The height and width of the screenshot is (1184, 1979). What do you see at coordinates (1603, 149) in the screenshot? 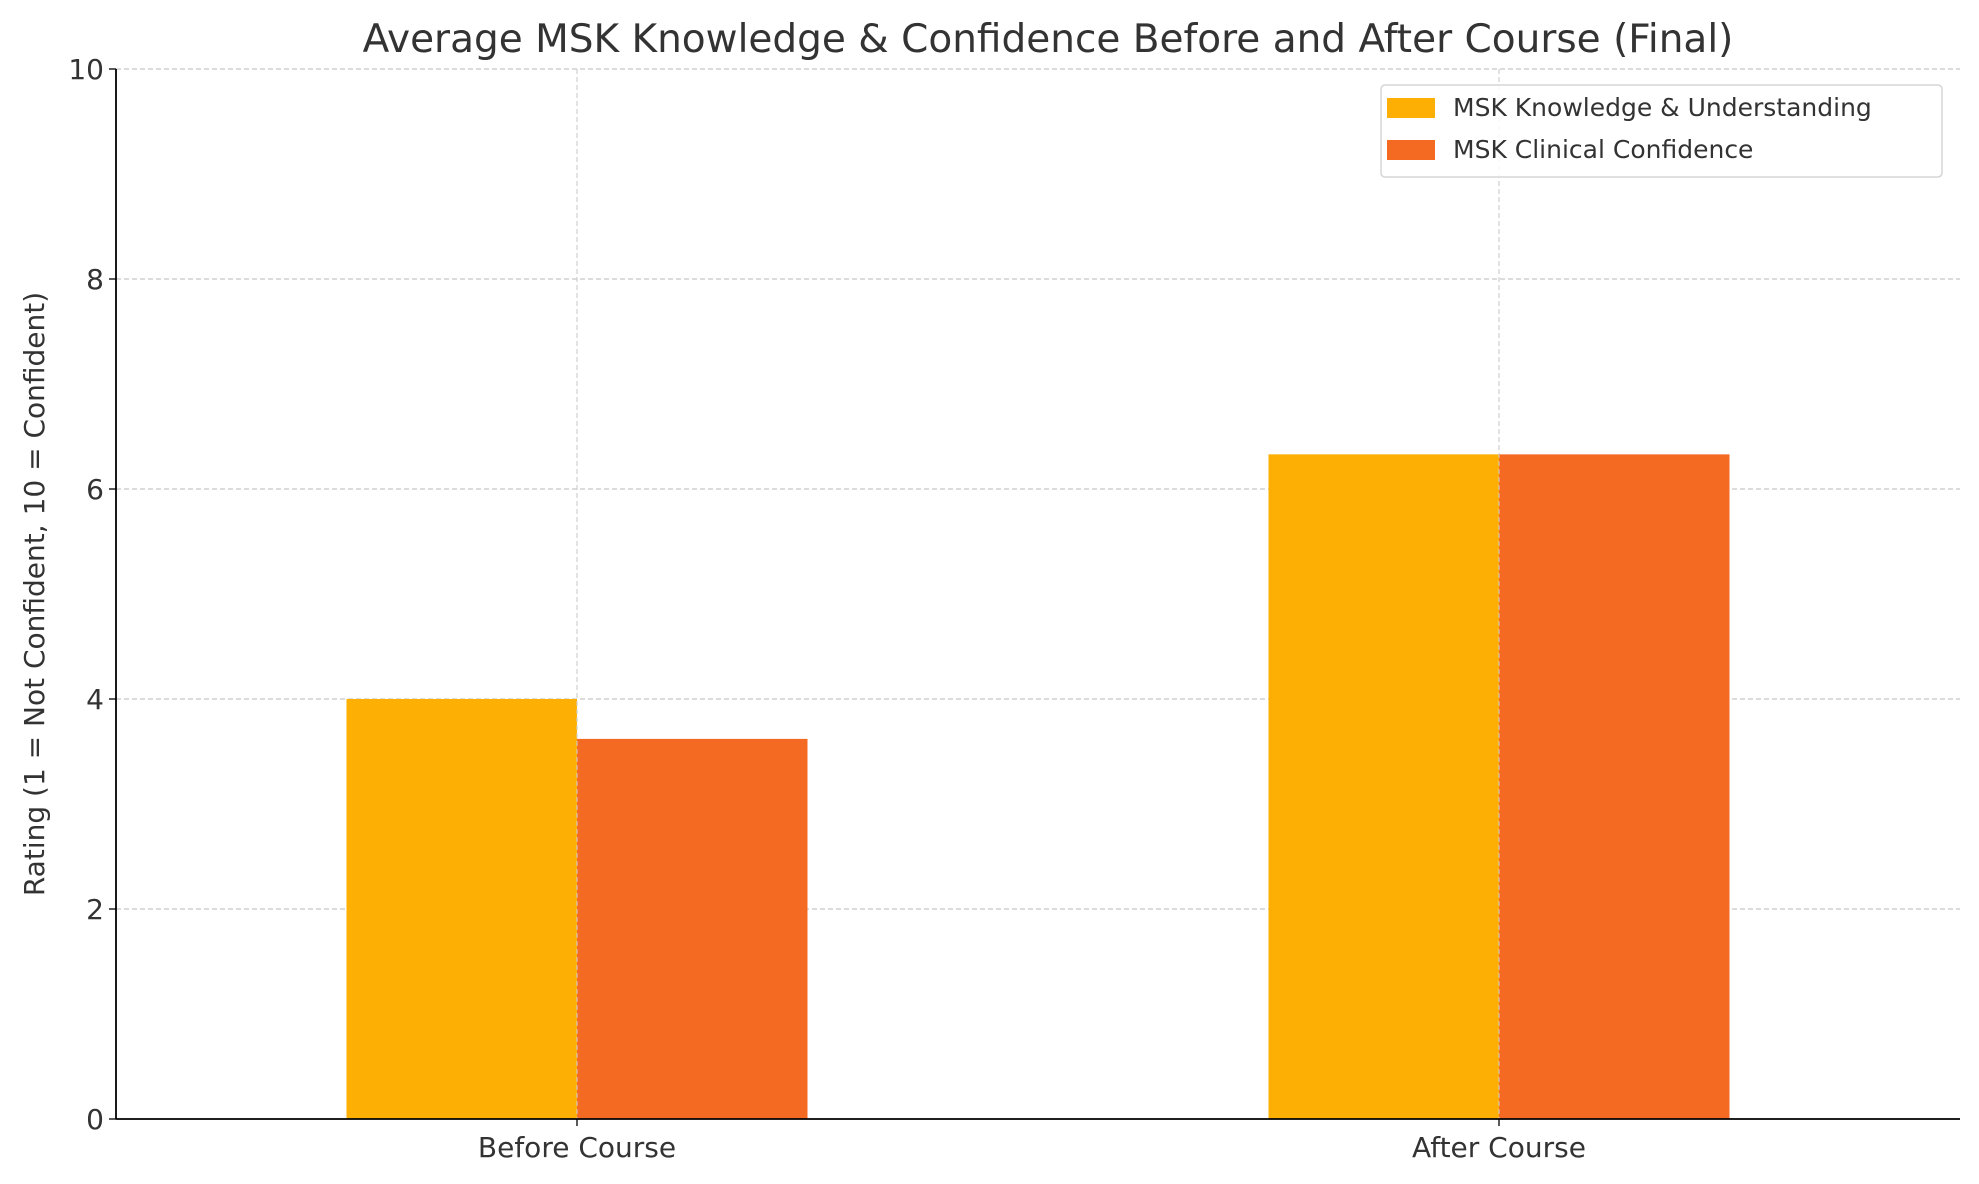
I see `legend-label: MSK Clinical Confidence` at bounding box center [1603, 149].